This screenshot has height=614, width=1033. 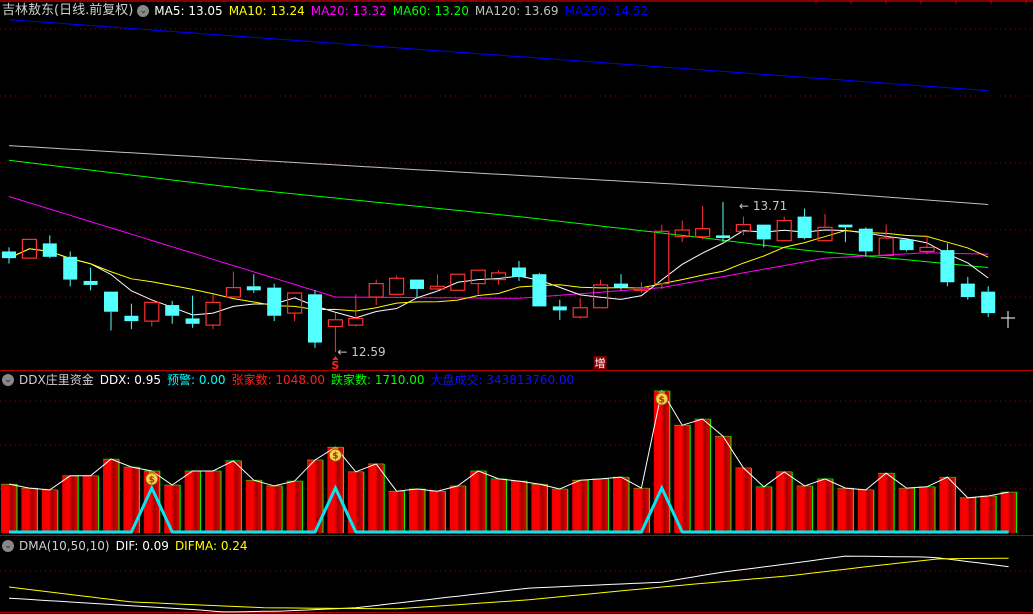 I want to click on ddx-indicator-3: 跌家数: 1710.00, so click(x=378, y=380).